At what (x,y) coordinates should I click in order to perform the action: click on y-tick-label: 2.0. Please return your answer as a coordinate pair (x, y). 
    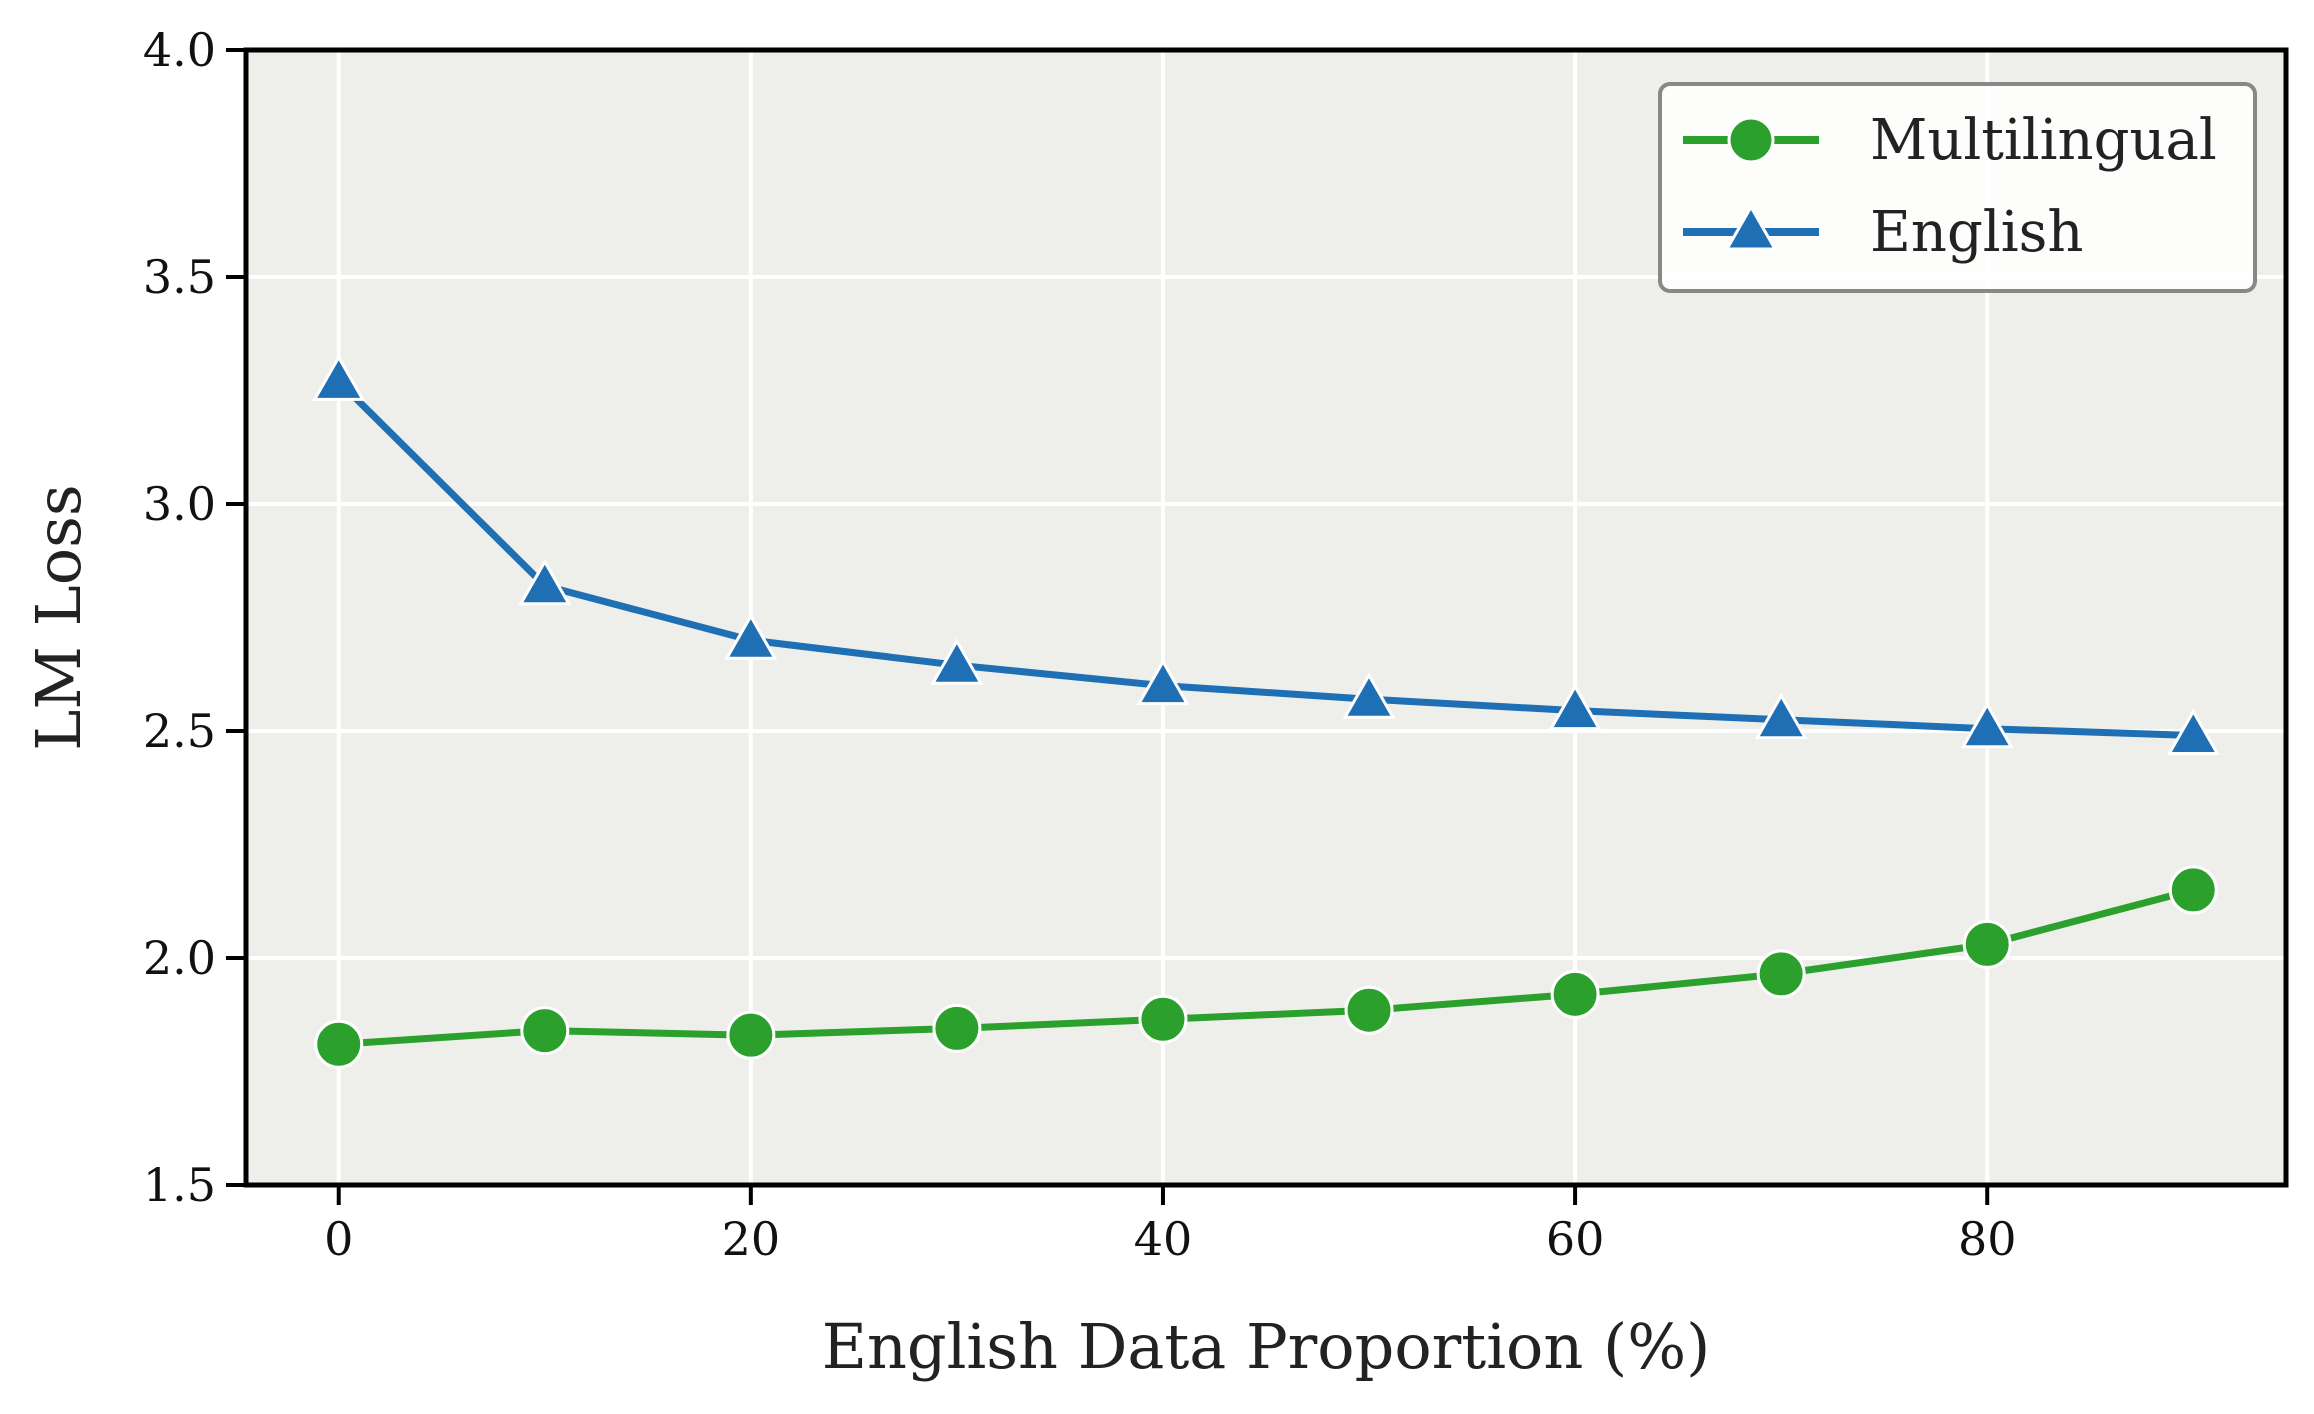
    Looking at the image, I should click on (179, 958).